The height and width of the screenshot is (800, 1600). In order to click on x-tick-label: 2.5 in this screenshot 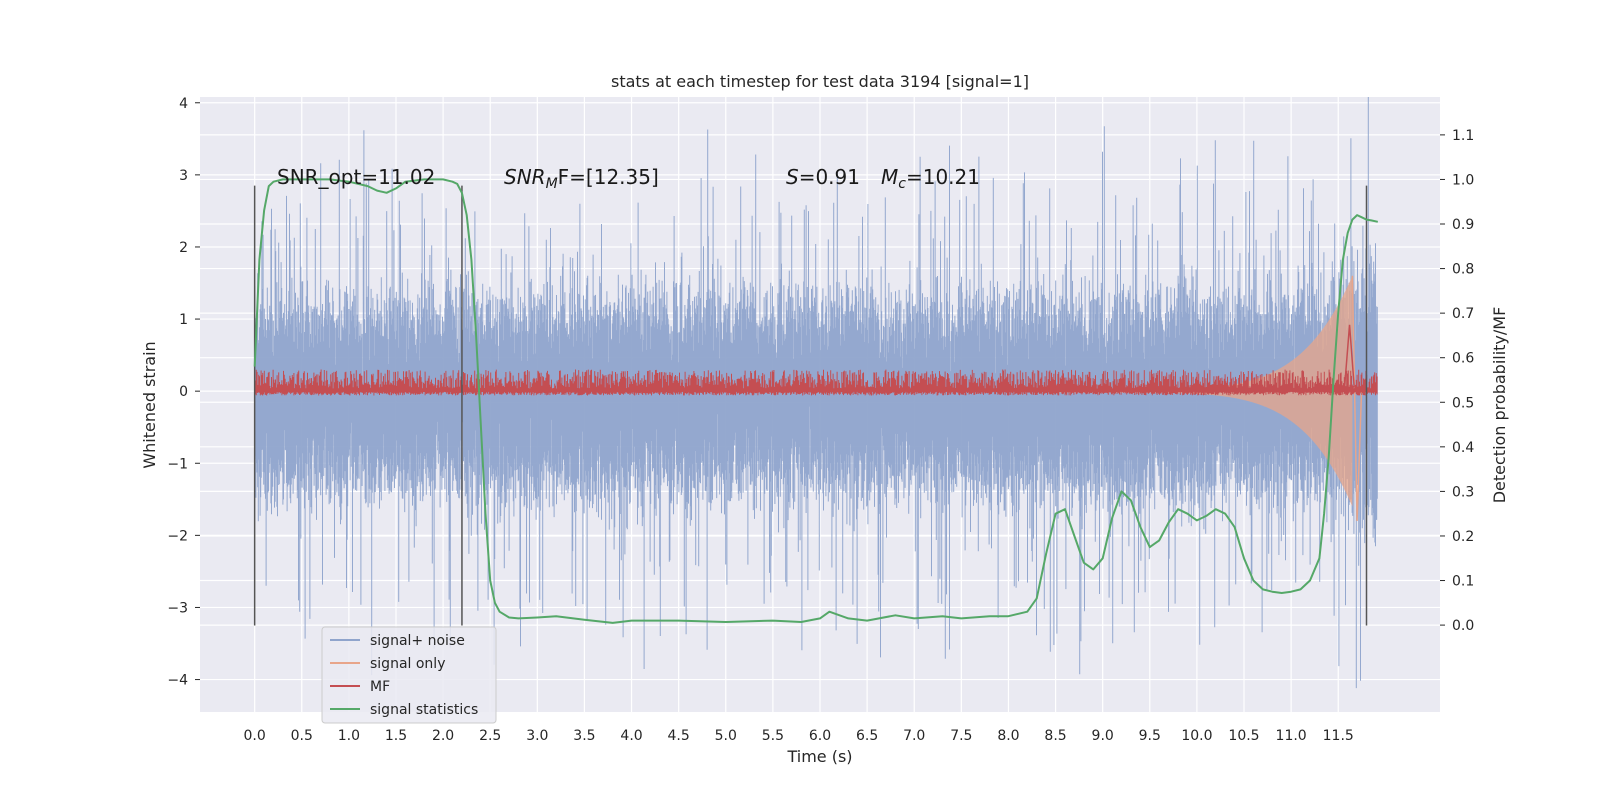, I will do `click(490, 736)`.